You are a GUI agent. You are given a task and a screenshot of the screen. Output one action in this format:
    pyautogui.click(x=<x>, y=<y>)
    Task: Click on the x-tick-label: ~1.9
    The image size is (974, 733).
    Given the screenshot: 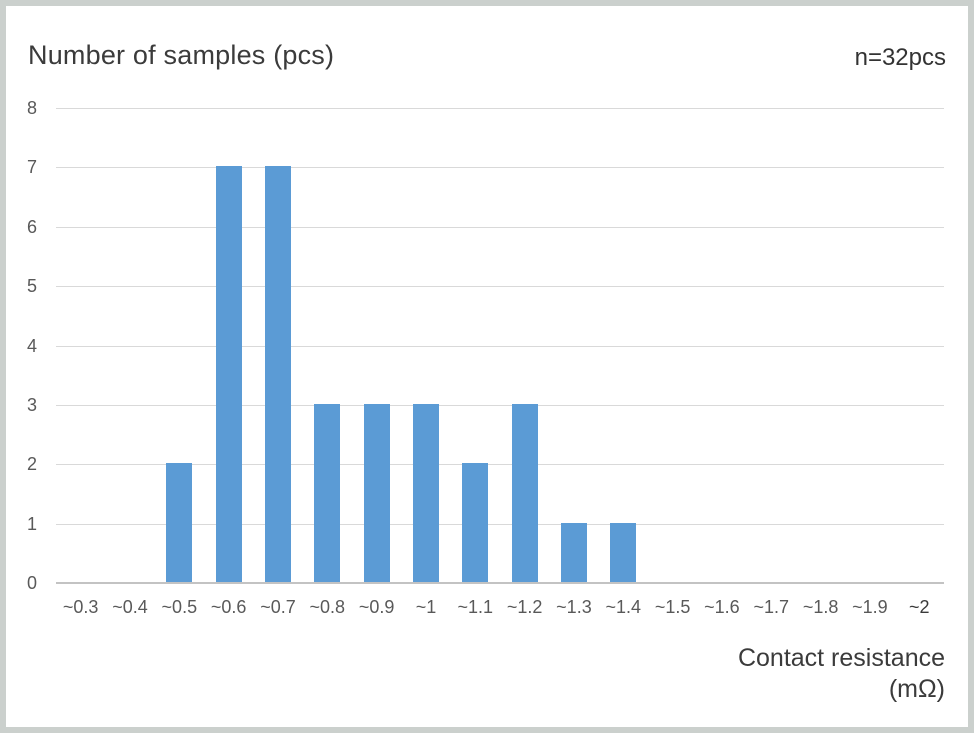 What is the action you would take?
    pyautogui.click(x=870, y=607)
    